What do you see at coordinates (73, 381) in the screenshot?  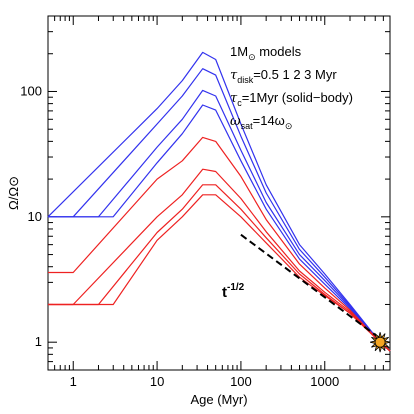 I see `x-tick-label: 1` at bounding box center [73, 381].